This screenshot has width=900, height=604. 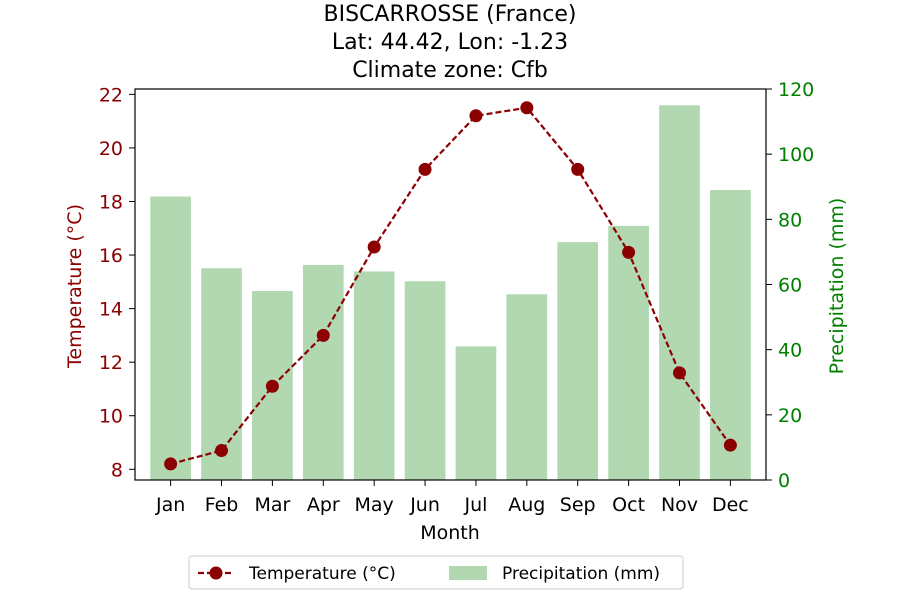 What do you see at coordinates (323, 335) in the screenshot?
I see `temperature-point-apr` at bounding box center [323, 335].